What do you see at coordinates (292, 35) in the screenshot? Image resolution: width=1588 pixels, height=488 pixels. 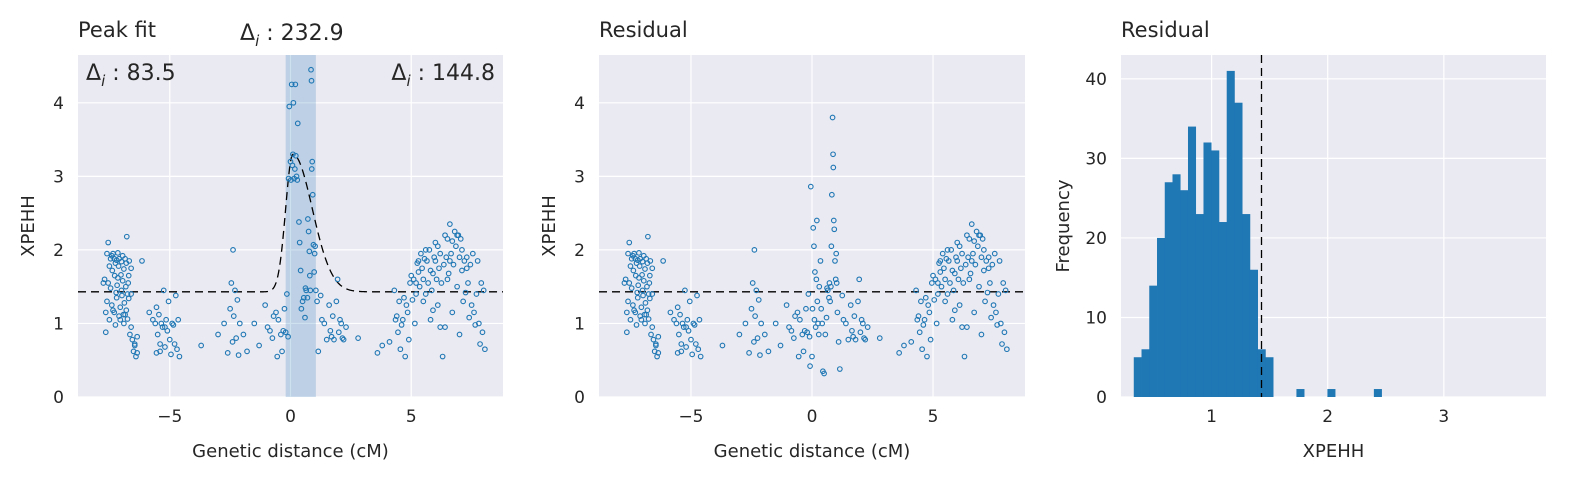 I see `delta-annotation-center: Δi : 232.9` at bounding box center [292, 35].